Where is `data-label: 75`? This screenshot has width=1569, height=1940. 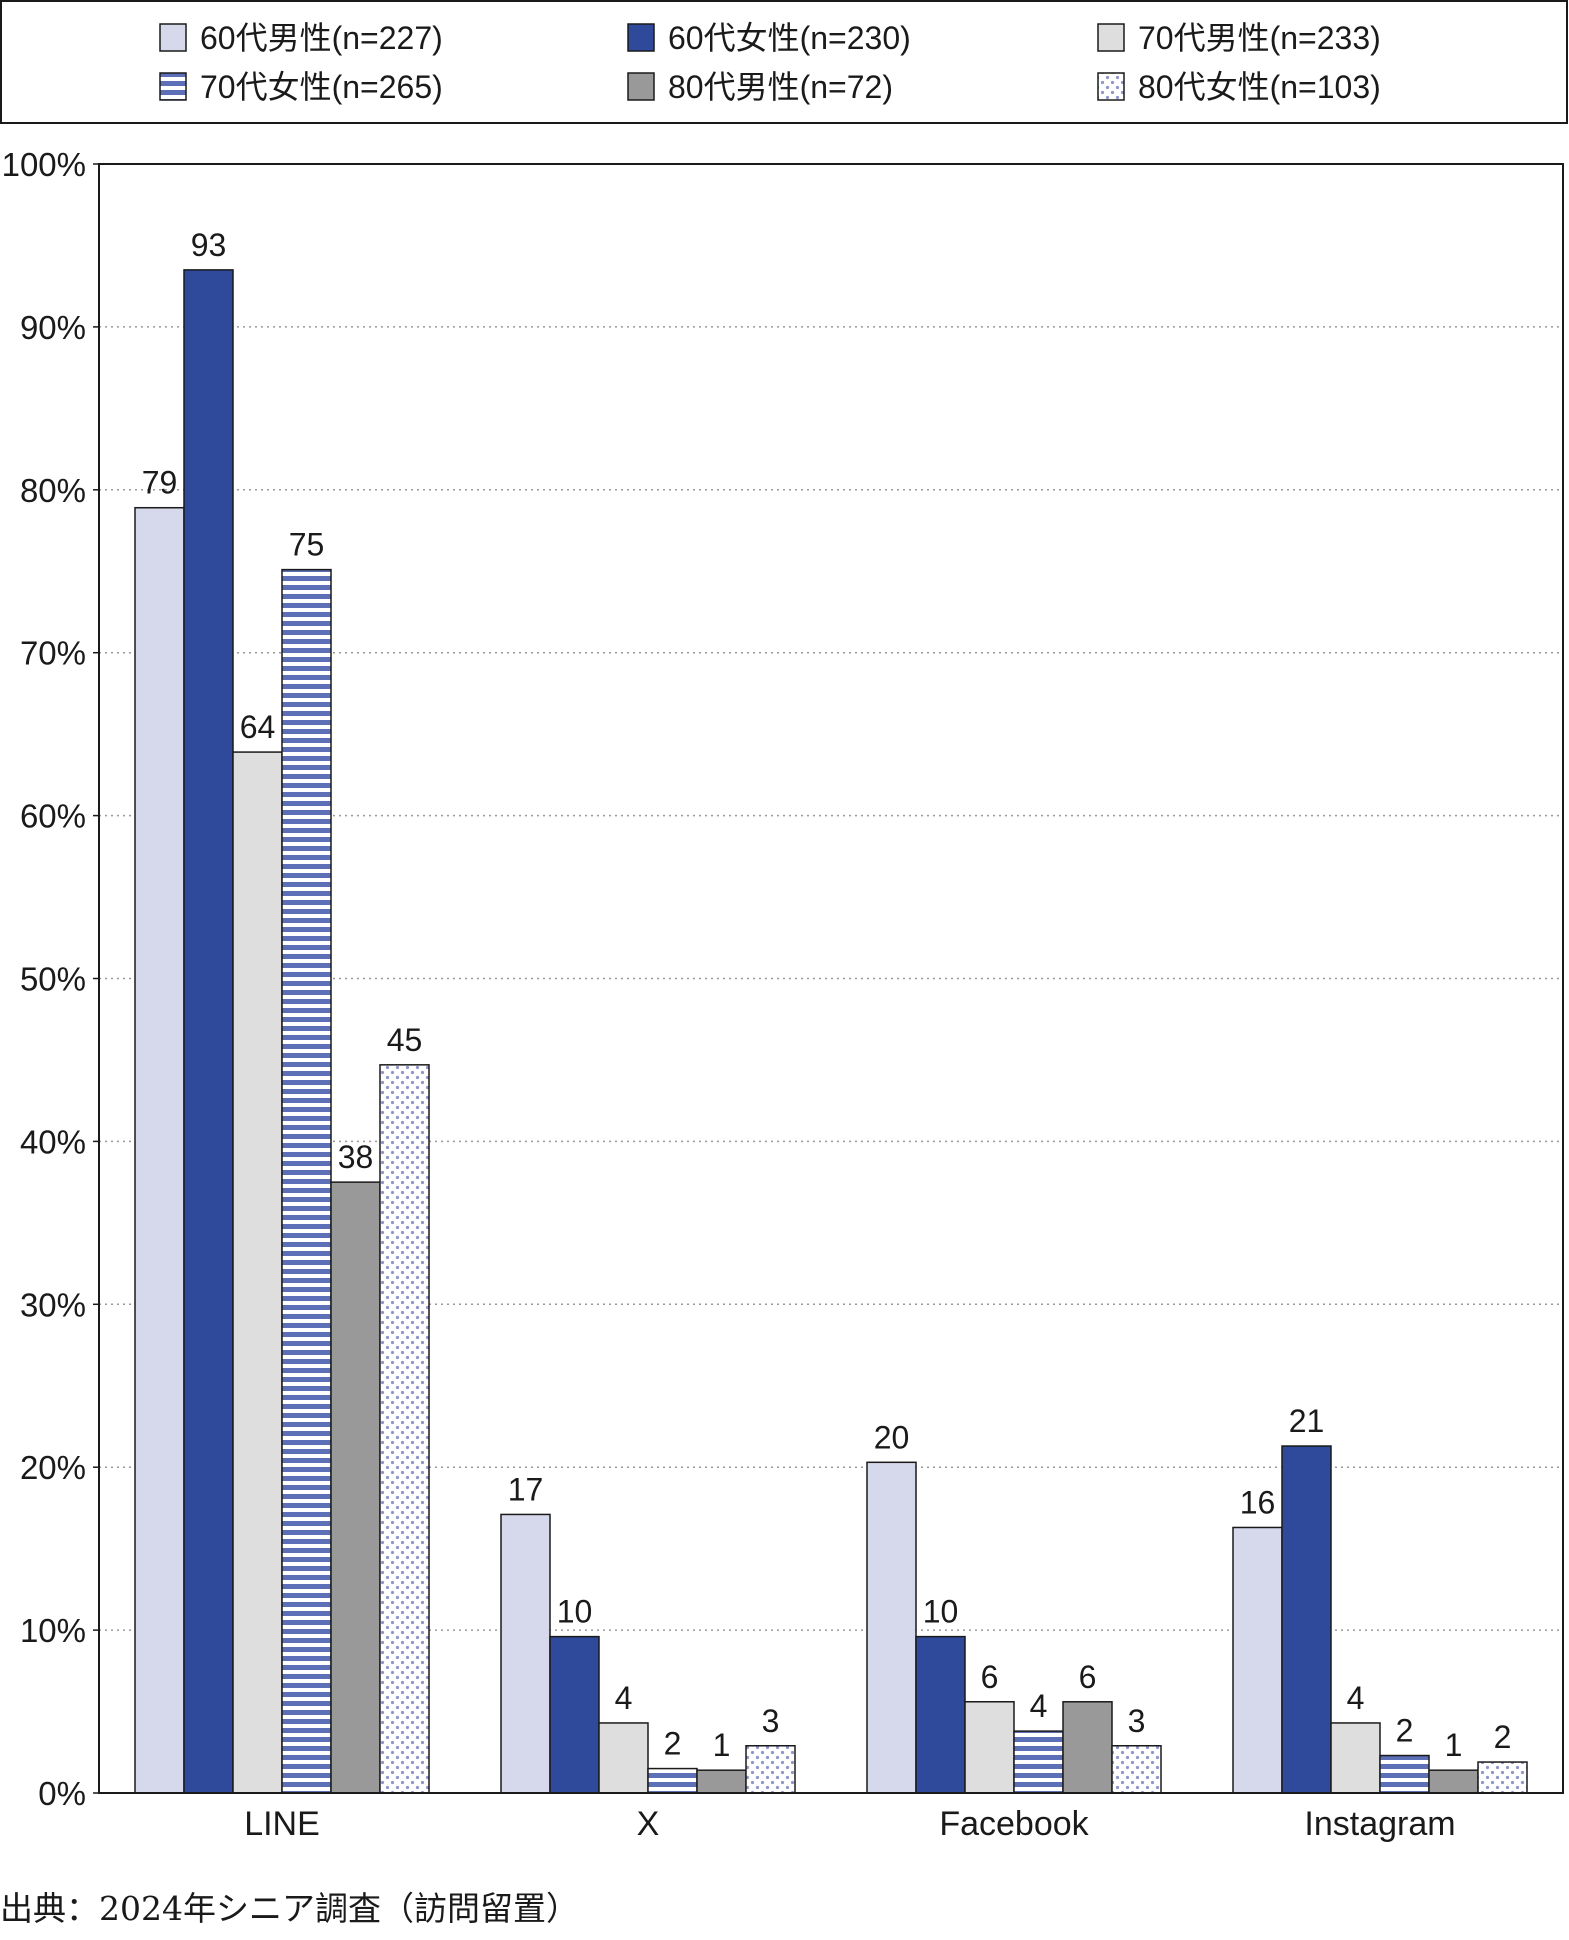
data-label: 75 is located at coordinates (307, 545).